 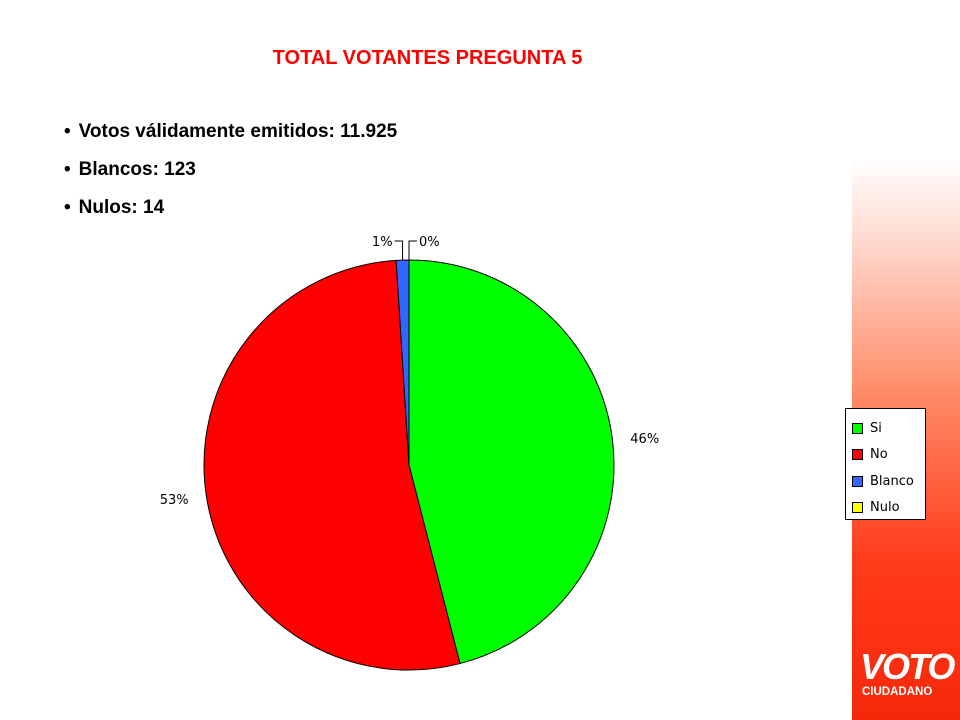 What do you see at coordinates (427, 58) in the screenshot?
I see `slide-title: TOTAL VOTANTES PREGUNTA 5` at bounding box center [427, 58].